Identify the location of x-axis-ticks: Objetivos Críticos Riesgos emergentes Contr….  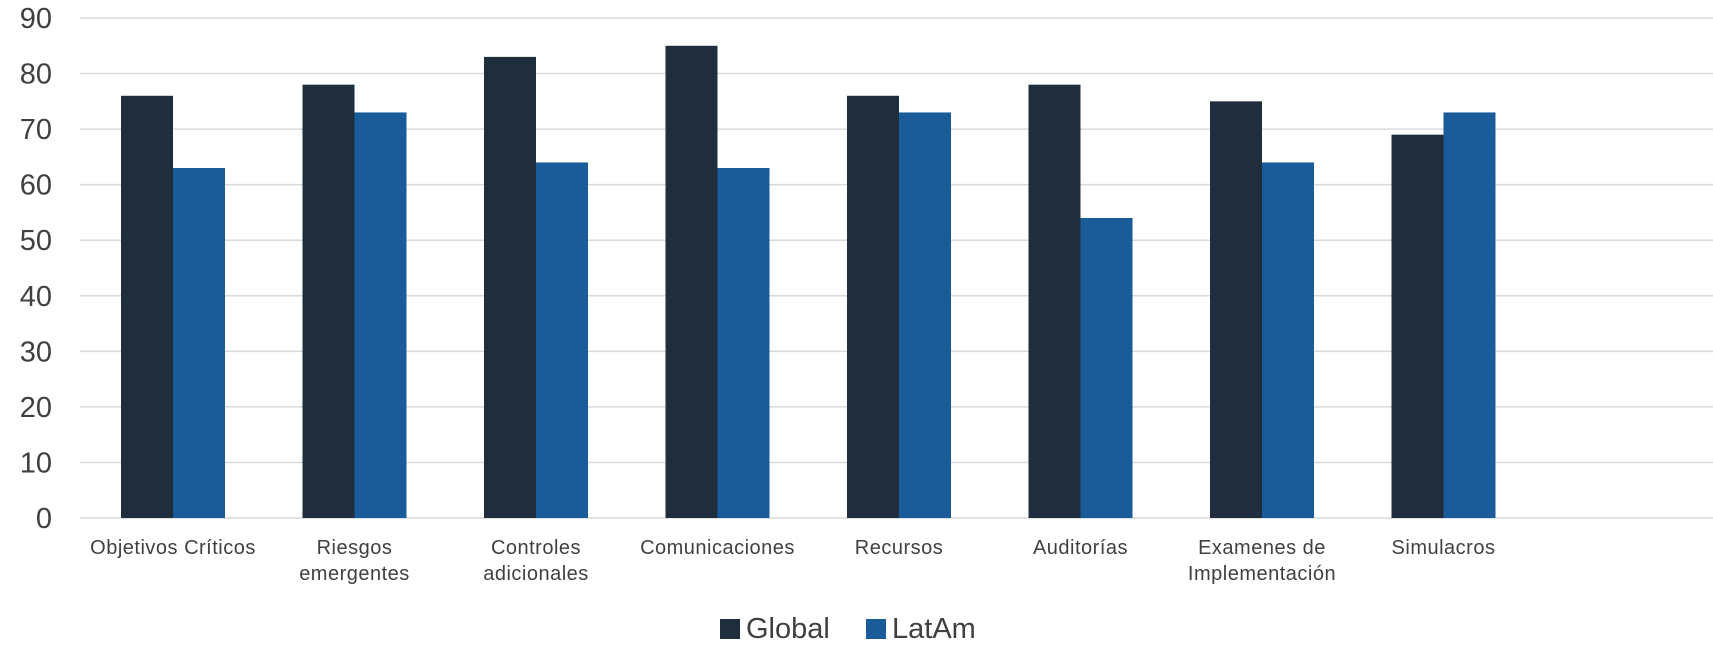
(792, 561).